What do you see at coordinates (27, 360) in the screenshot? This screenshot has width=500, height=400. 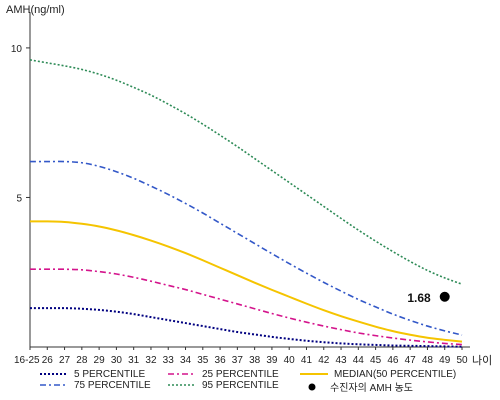 I see `x-tick-label: 16-25` at bounding box center [27, 360].